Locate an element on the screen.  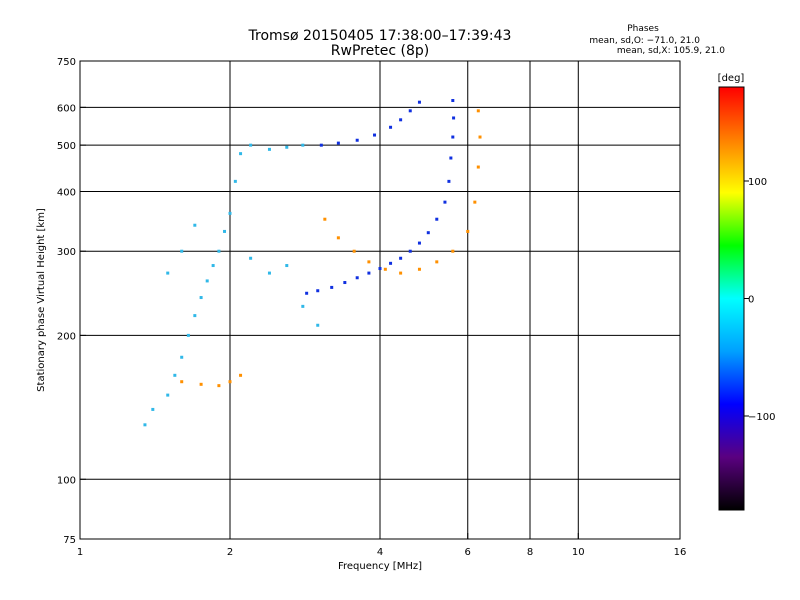
chart-subtitle: RwPretec (8p) is located at coordinates (380, 51).